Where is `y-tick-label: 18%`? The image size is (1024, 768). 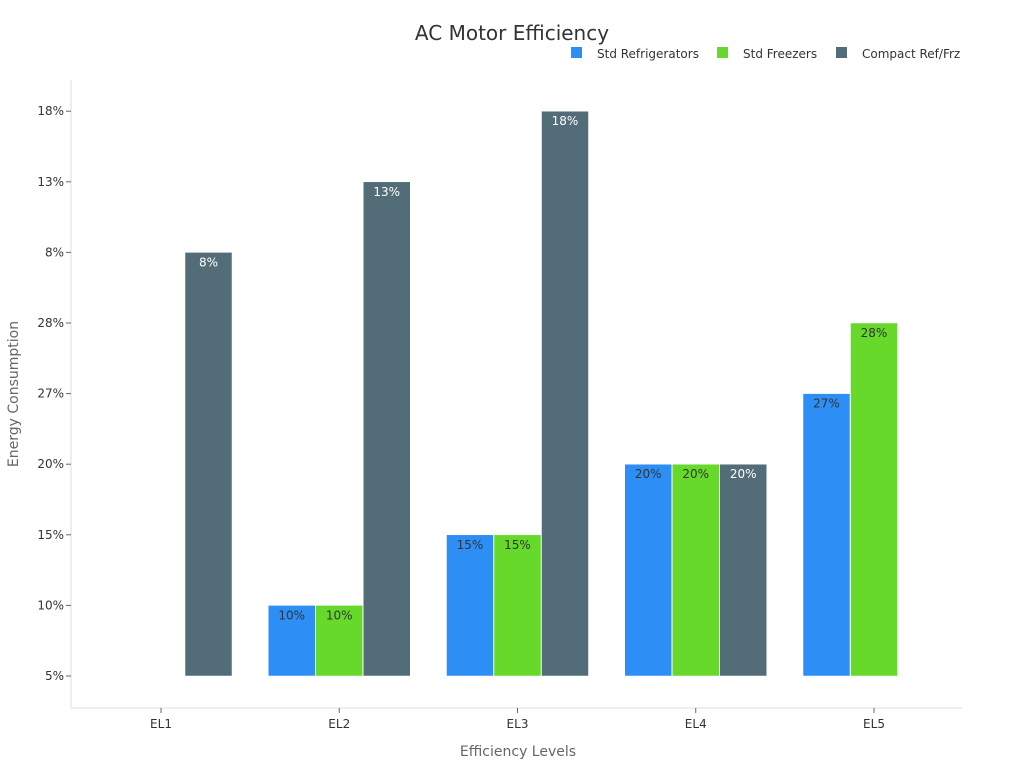
y-tick-label: 18% is located at coordinates (50, 111).